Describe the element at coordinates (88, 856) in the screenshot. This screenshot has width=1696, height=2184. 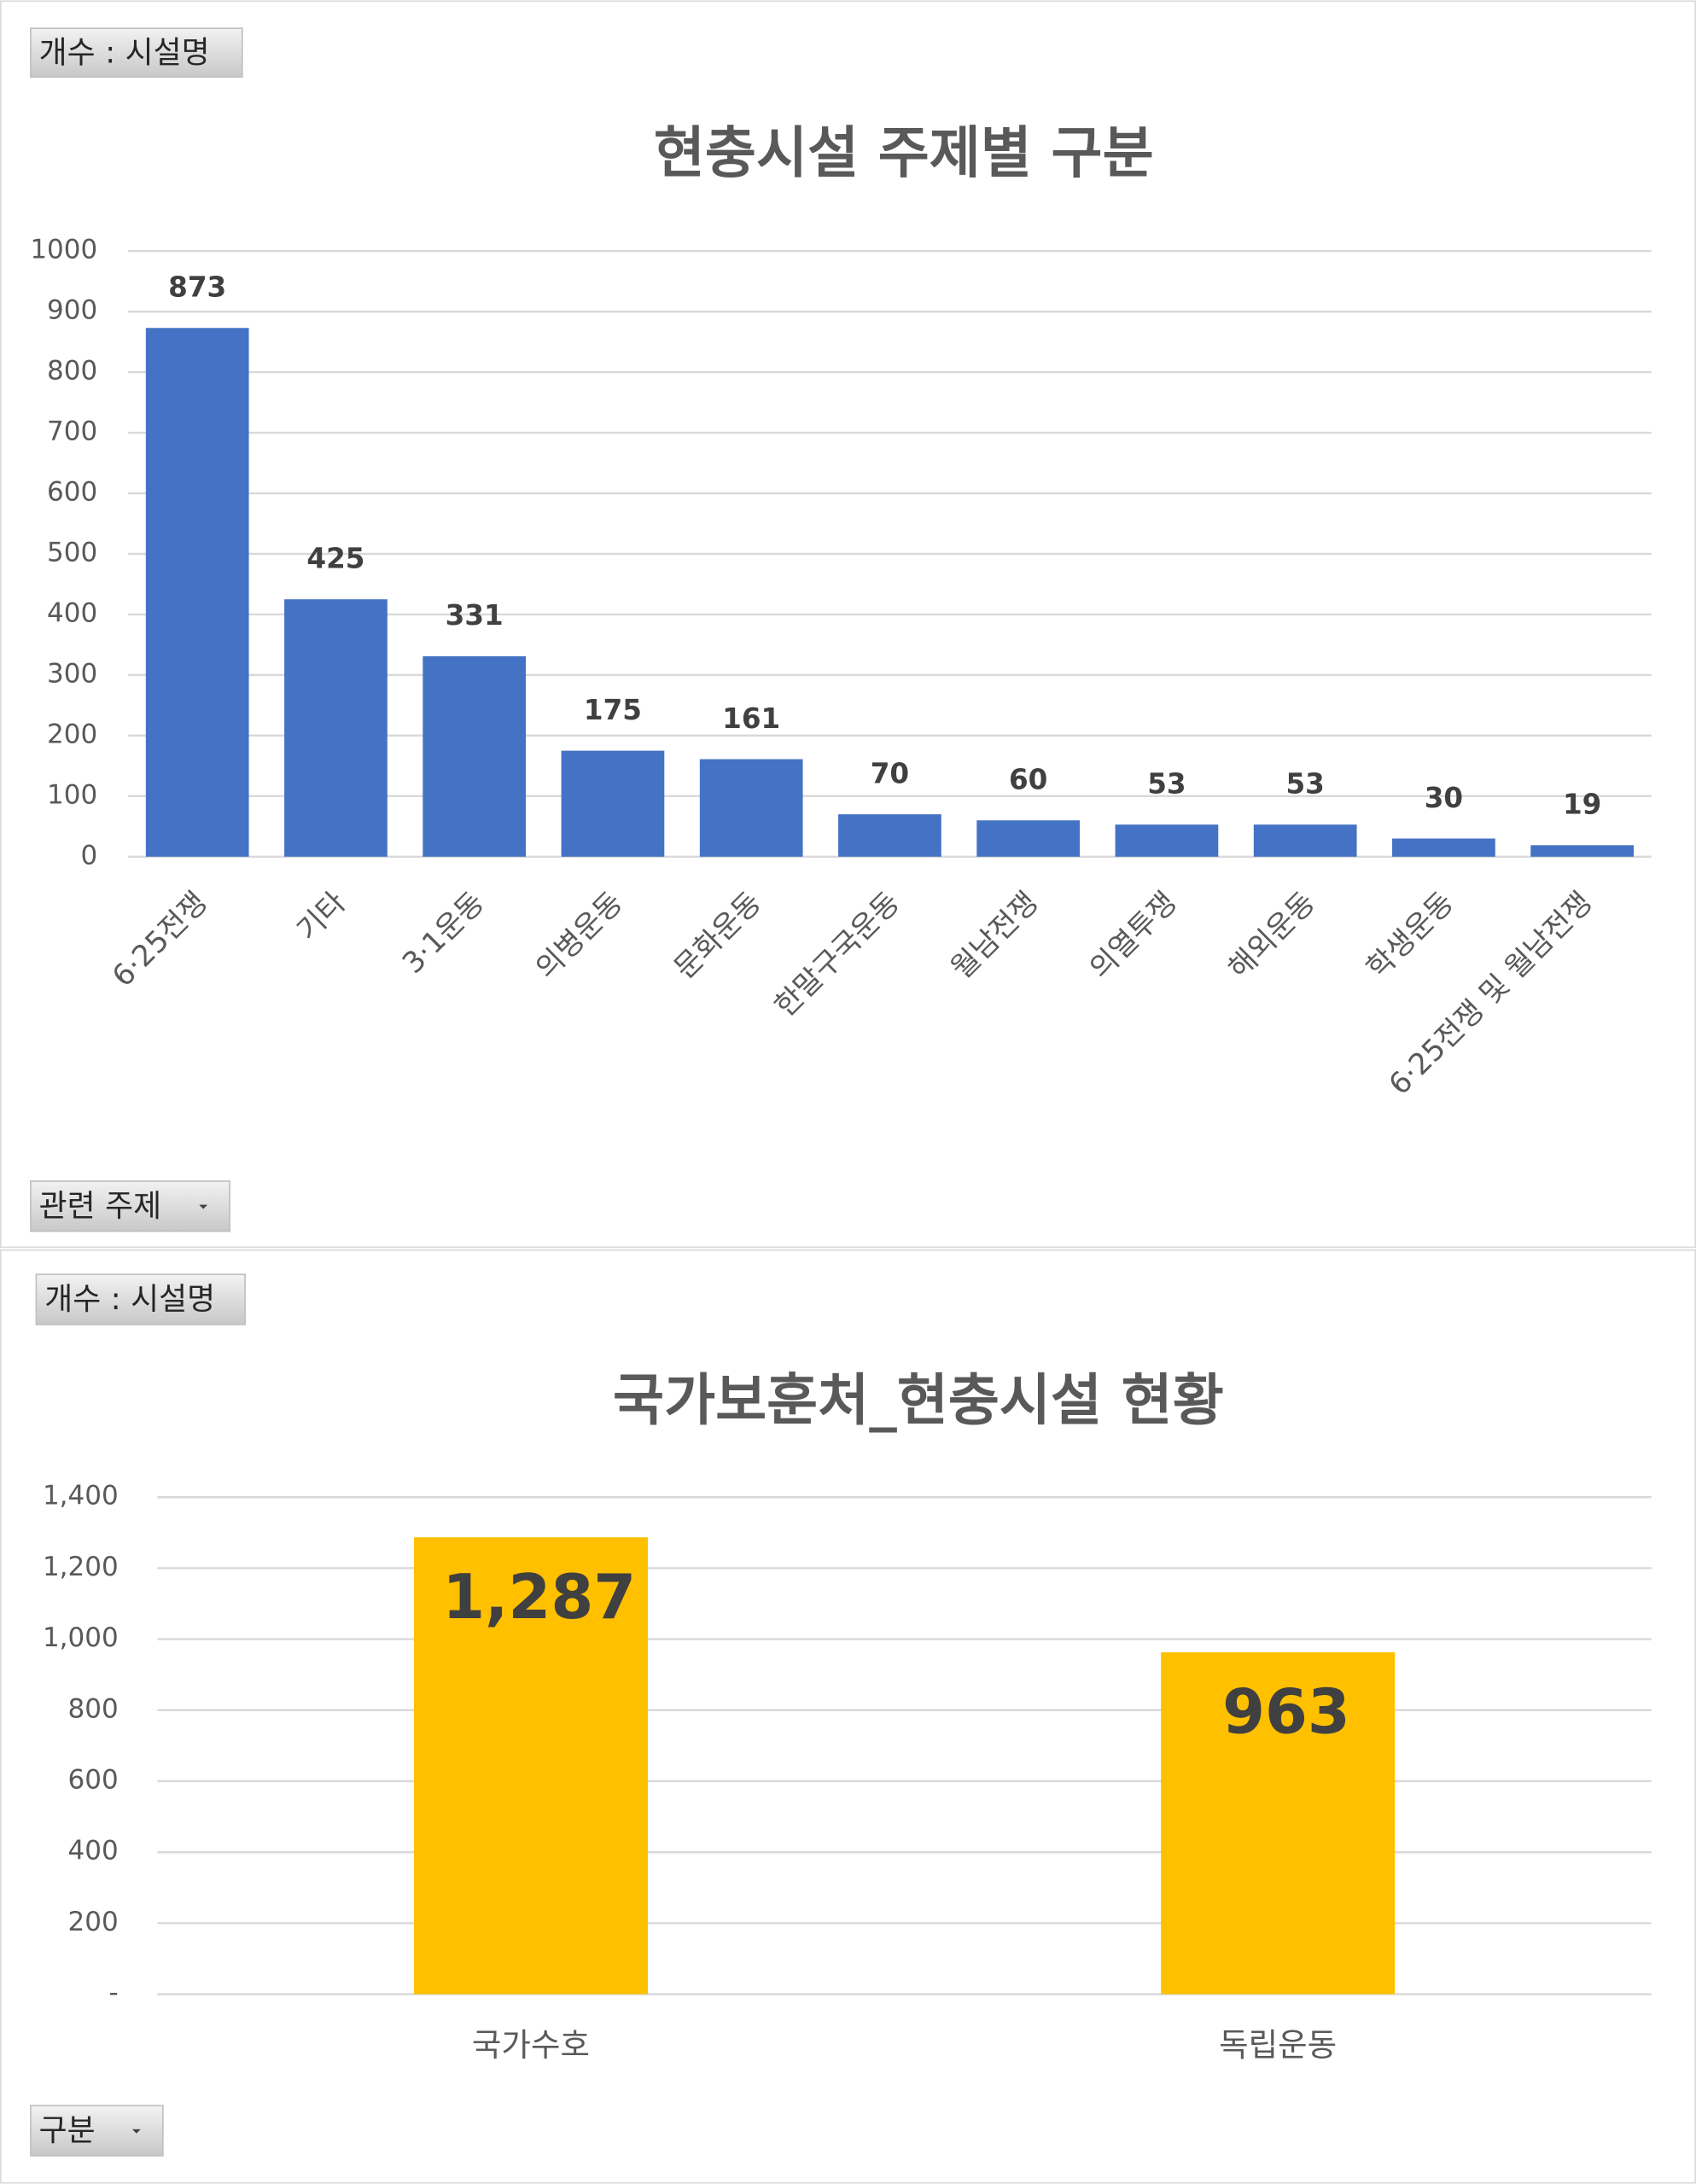
I see `y-tick-label: 0` at that location.